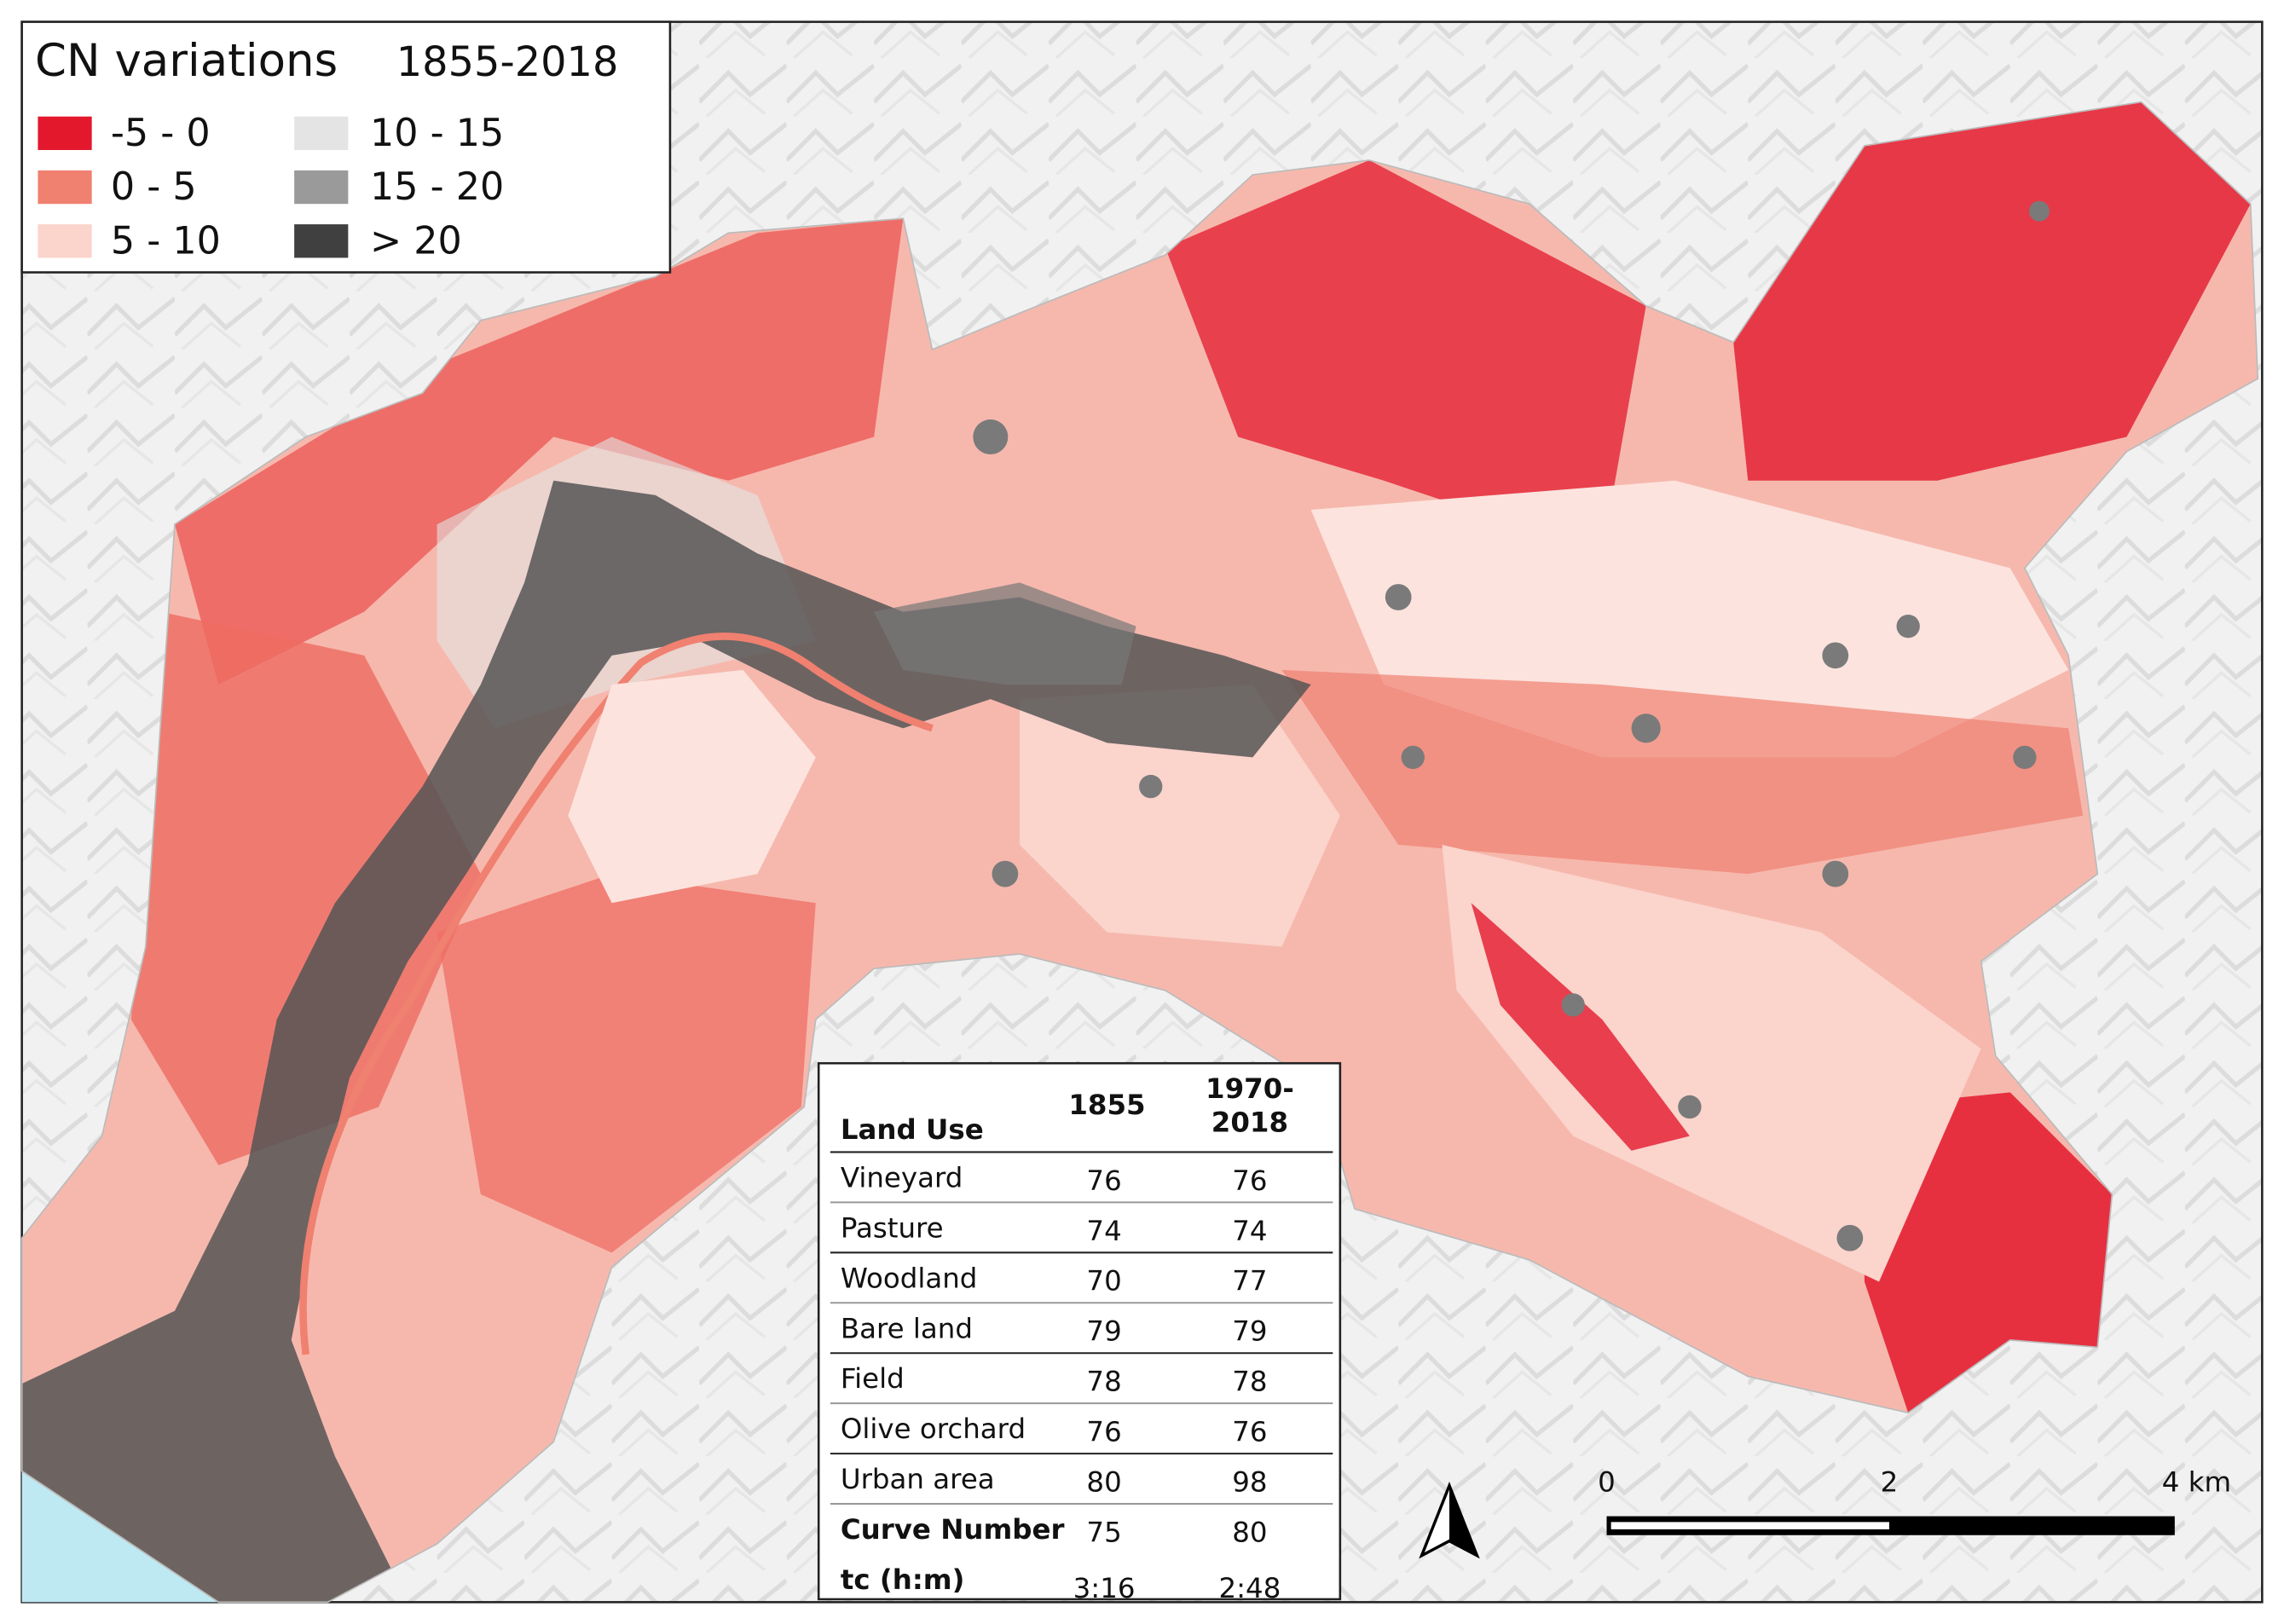 This screenshot has height=1624, width=2284. I want to click on scale-bar-body, so click(1890, 1525).